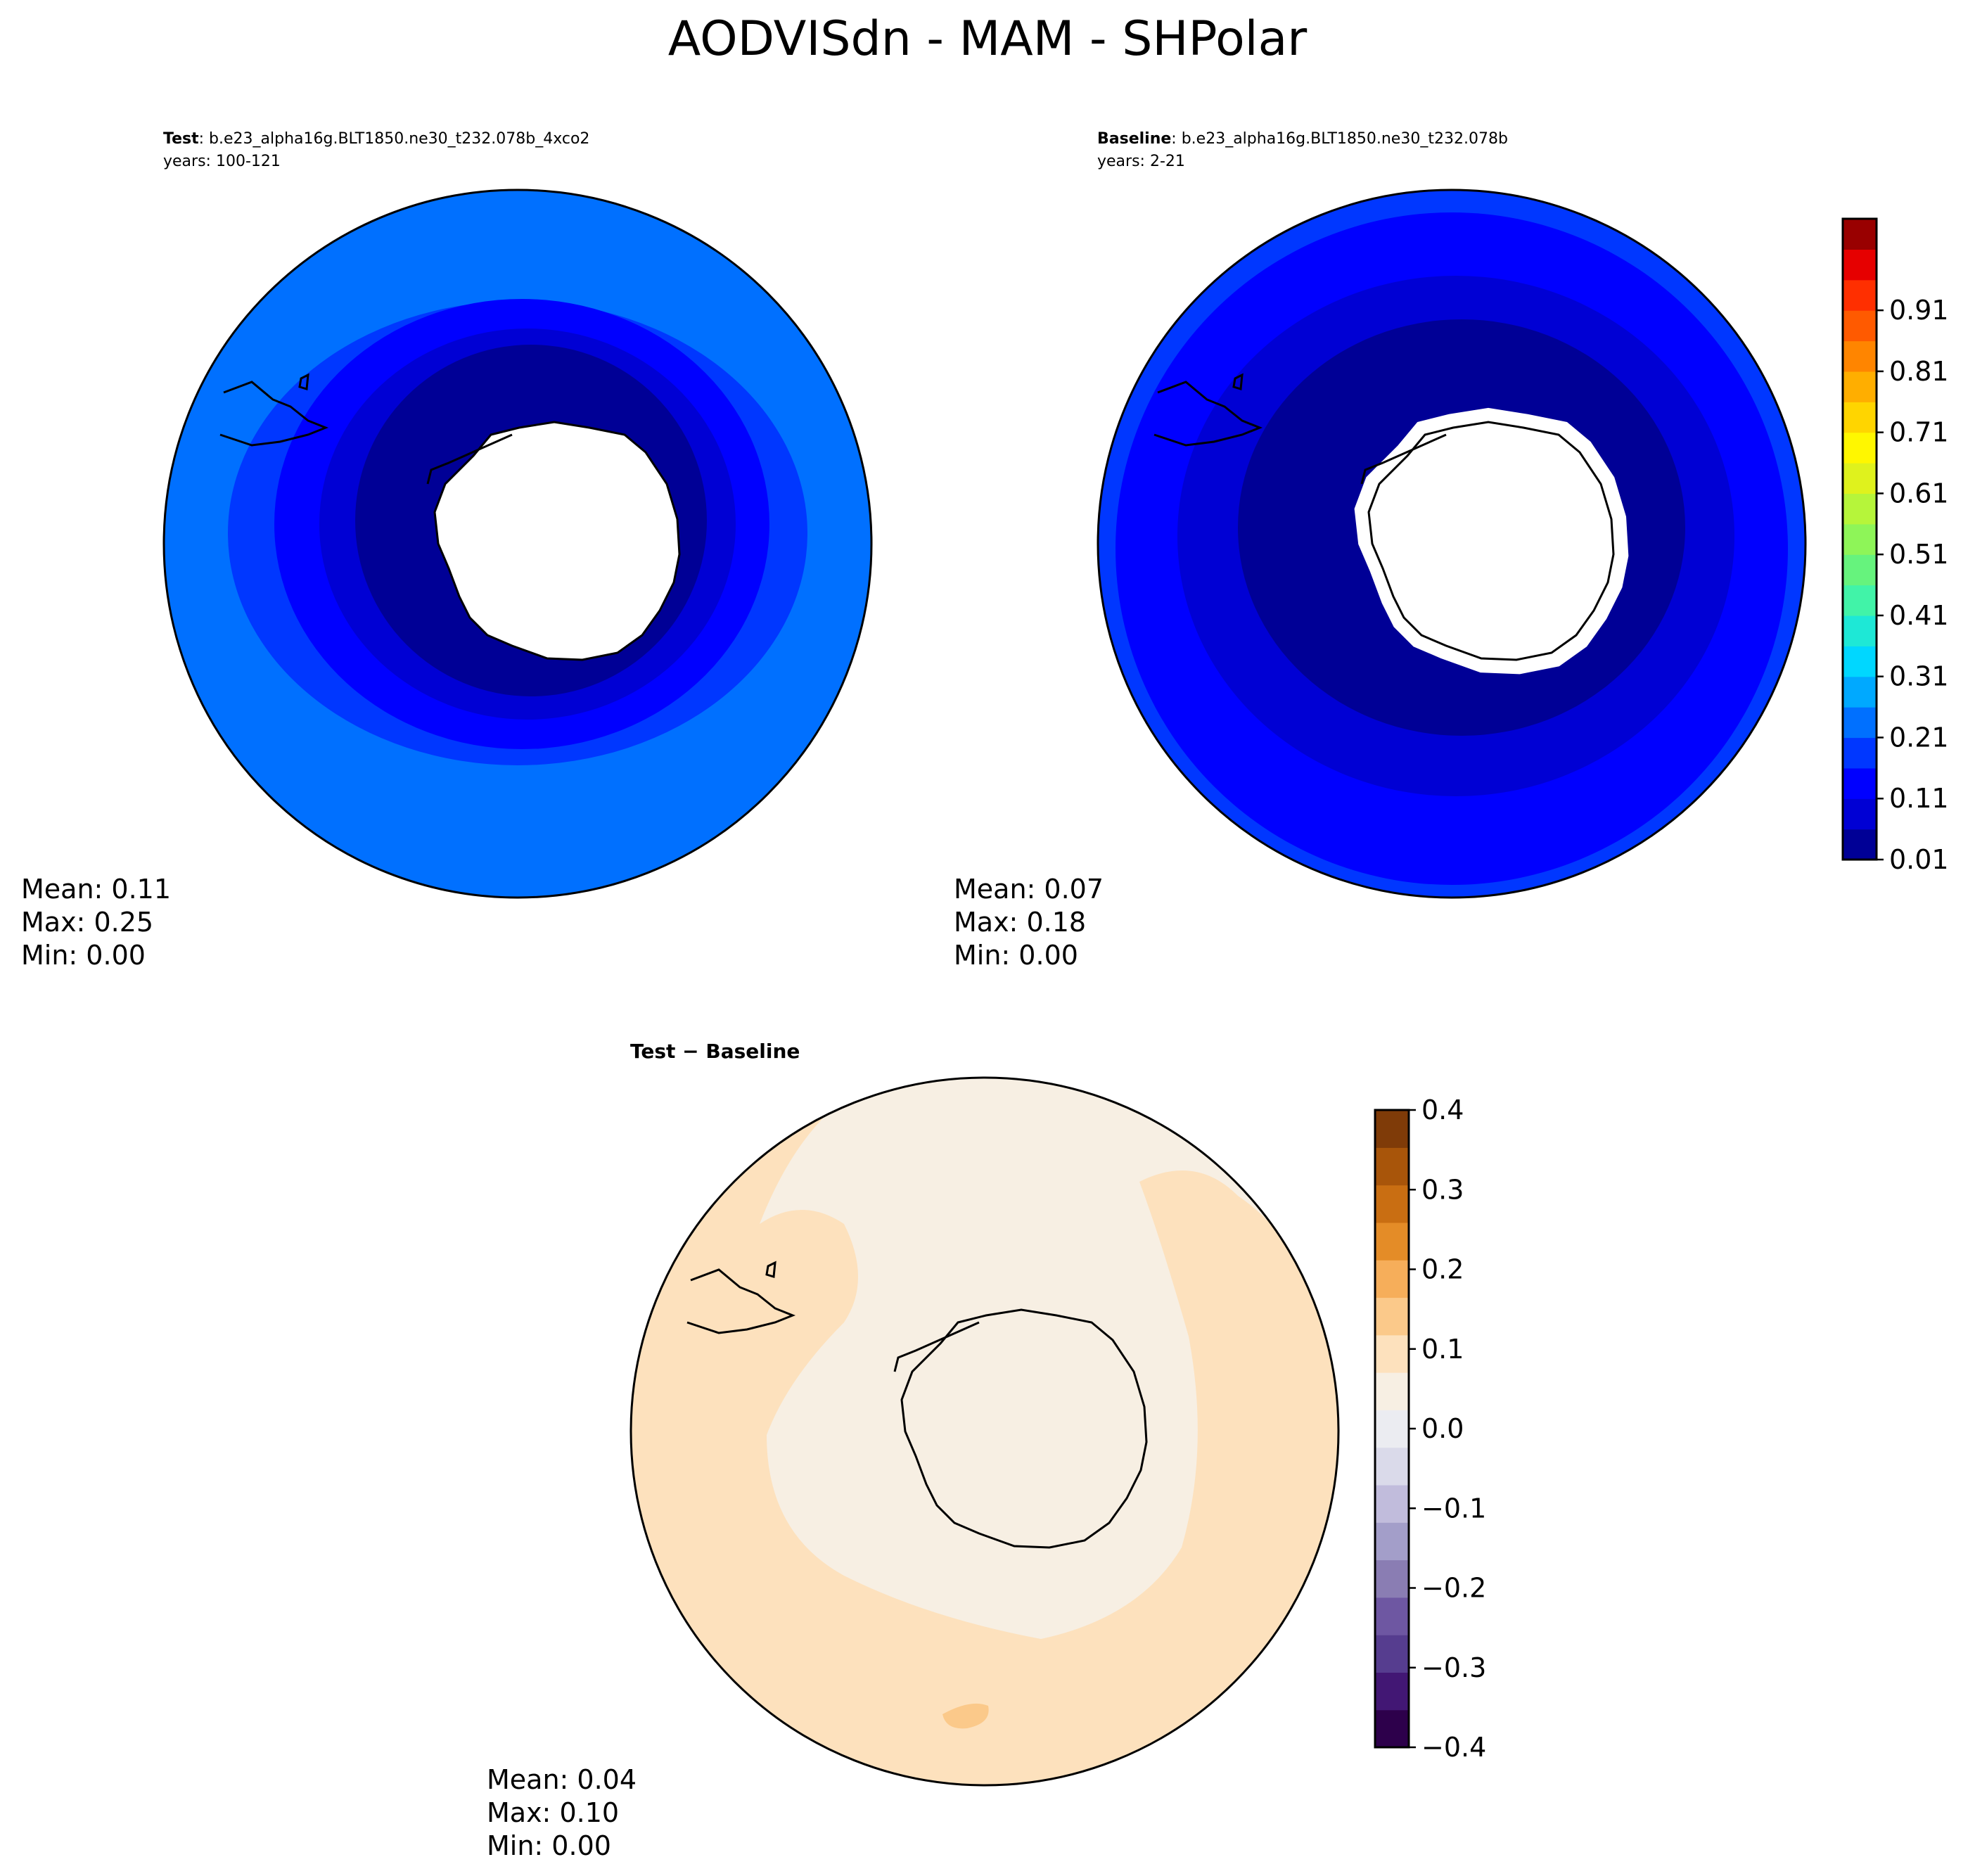  What do you see at coordinates (1442, 1349) in the screenshot?
I see `diff-colorbar-tick-label: 0.1` at bounding box center [1442, 1349].